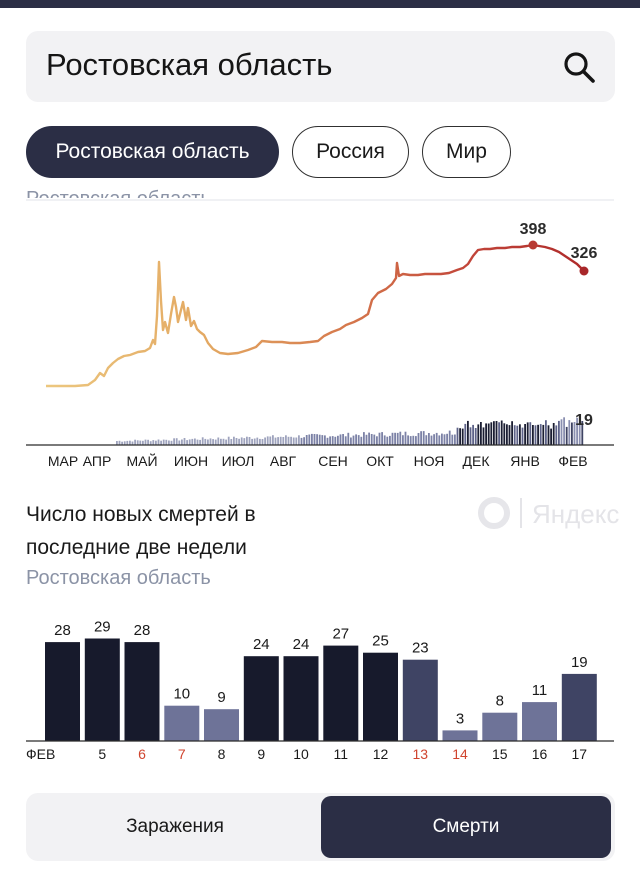  I want to click on chip-rostov-region: Ростовская область, so click(152, 152).